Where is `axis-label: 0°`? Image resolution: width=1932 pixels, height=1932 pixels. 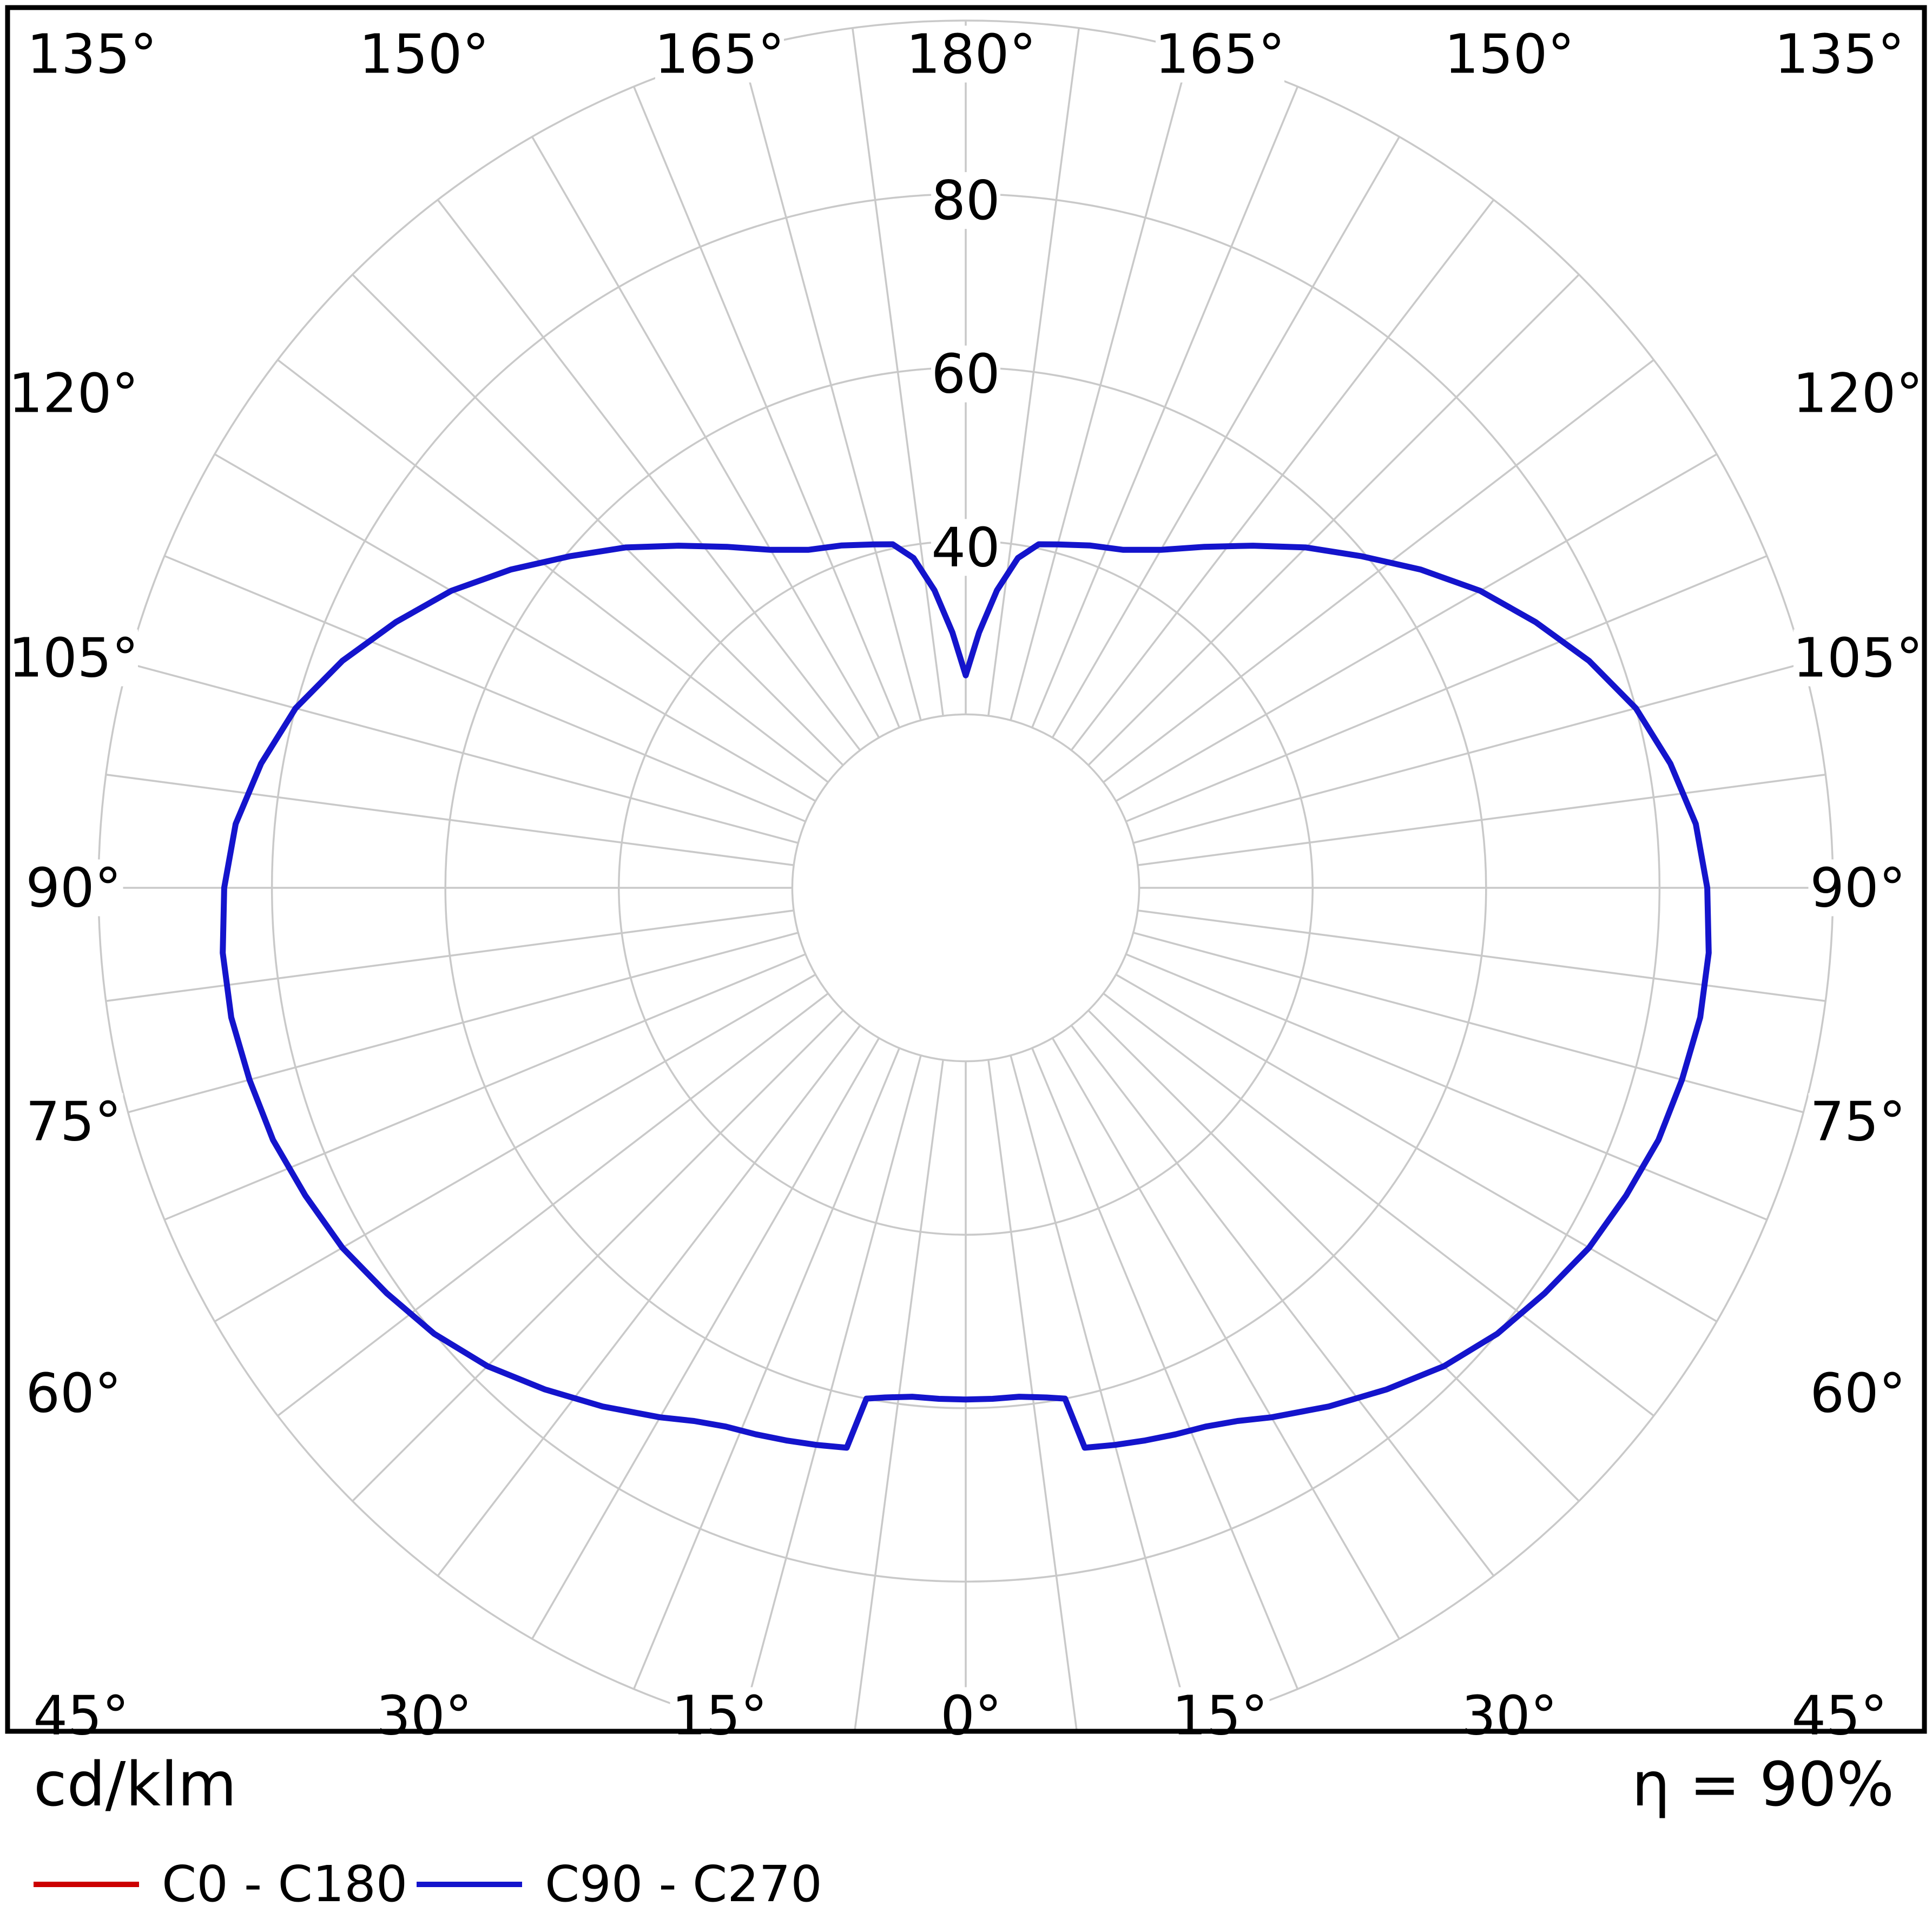 axis-label: 0° is located at coordinates (971, 1716).